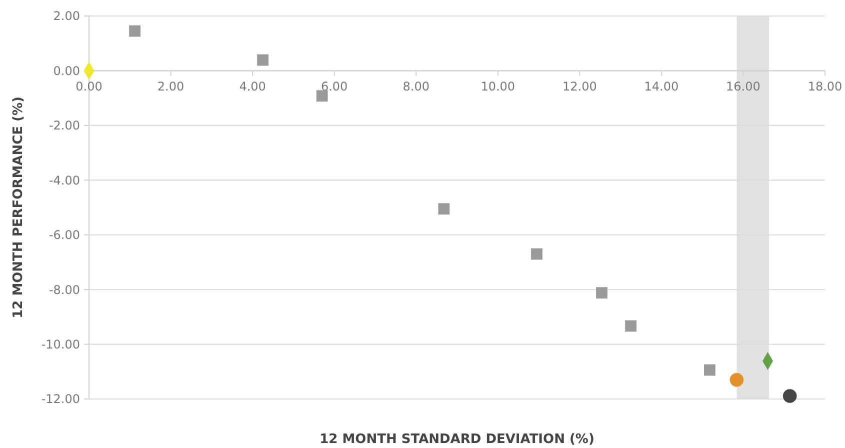 Image resolution: width=845 pixels, height=448 pixels. Describe the element at coordinates (18, 207) in the screenshot. I see `y-axis-title: 12 MONTH PERFORMANCE (%)` at that location.